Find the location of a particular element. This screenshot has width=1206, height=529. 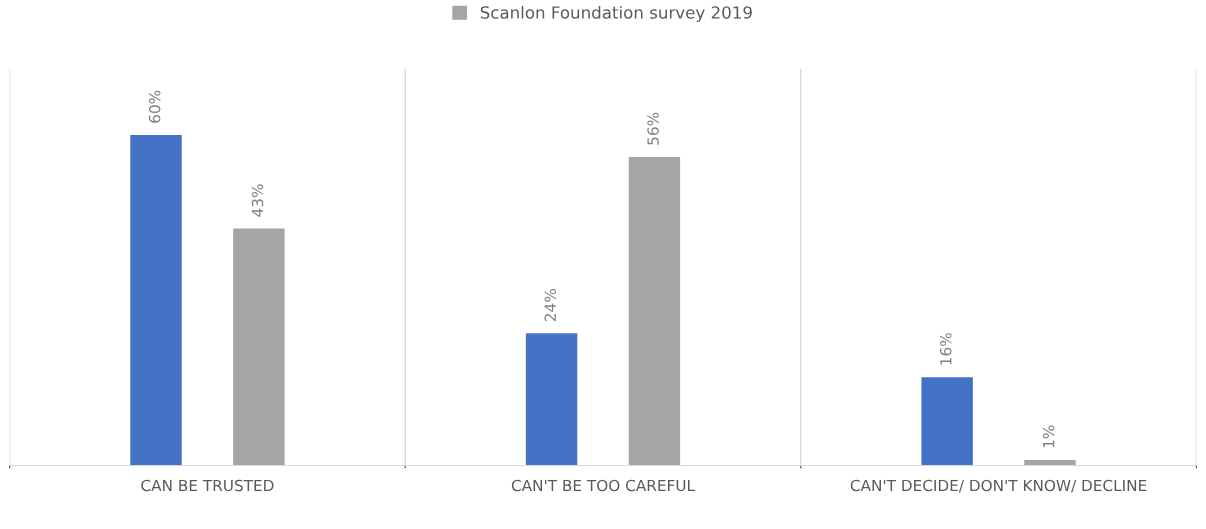

x-tick-label: CAN'T DECIDE/ DON'T KNOW/ DECLINE is located at coordinates (998, 486).